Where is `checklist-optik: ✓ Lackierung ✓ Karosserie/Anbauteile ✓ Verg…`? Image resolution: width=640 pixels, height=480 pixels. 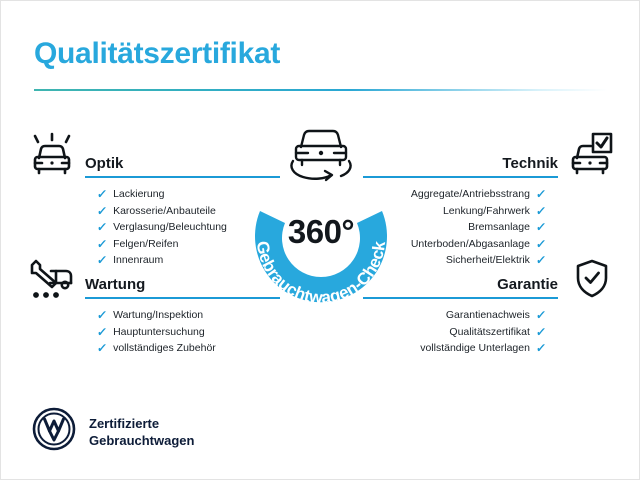
checklist-optik: ✓ Lackierung ✓ Karosserie/Anbauteile ✓ Verg… is located at coordinates (188, 227).